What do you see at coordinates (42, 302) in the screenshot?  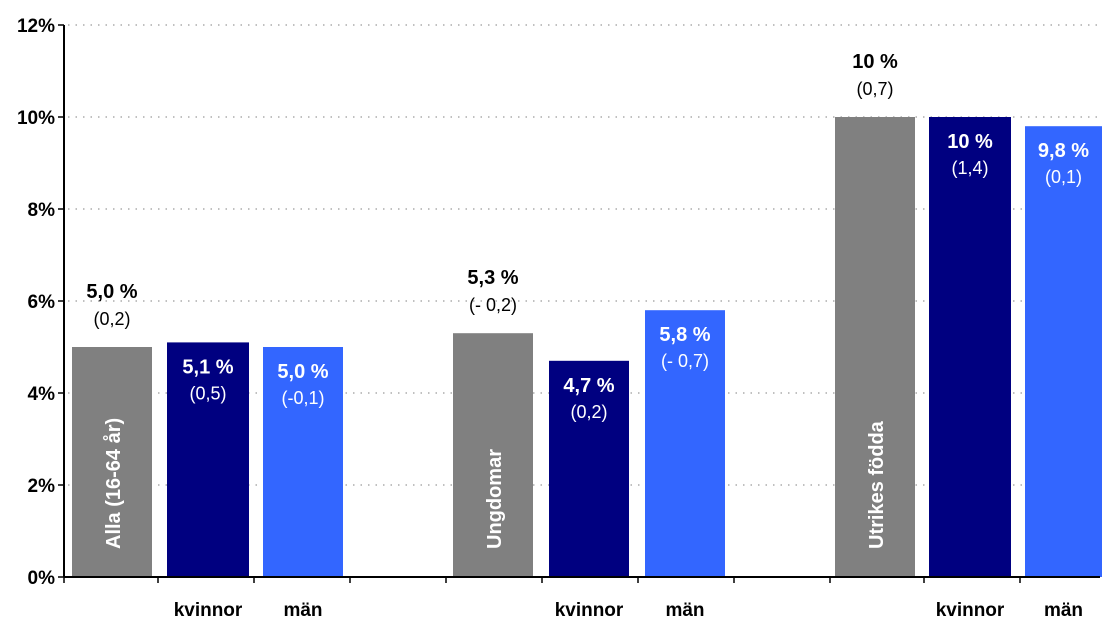 I see `y-tick-label: 6%` at bounding box center [42, 302].